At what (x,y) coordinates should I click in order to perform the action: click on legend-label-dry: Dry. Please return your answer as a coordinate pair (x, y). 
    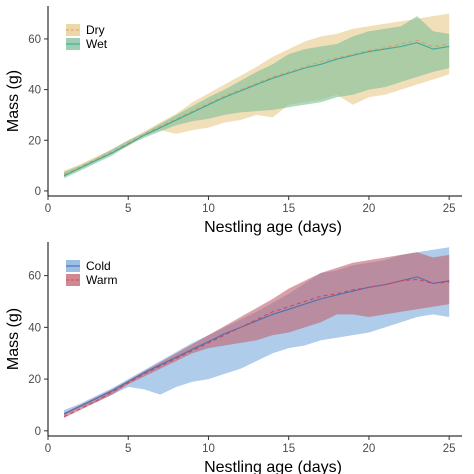
    Looking at the image, I should click on (95, 30).